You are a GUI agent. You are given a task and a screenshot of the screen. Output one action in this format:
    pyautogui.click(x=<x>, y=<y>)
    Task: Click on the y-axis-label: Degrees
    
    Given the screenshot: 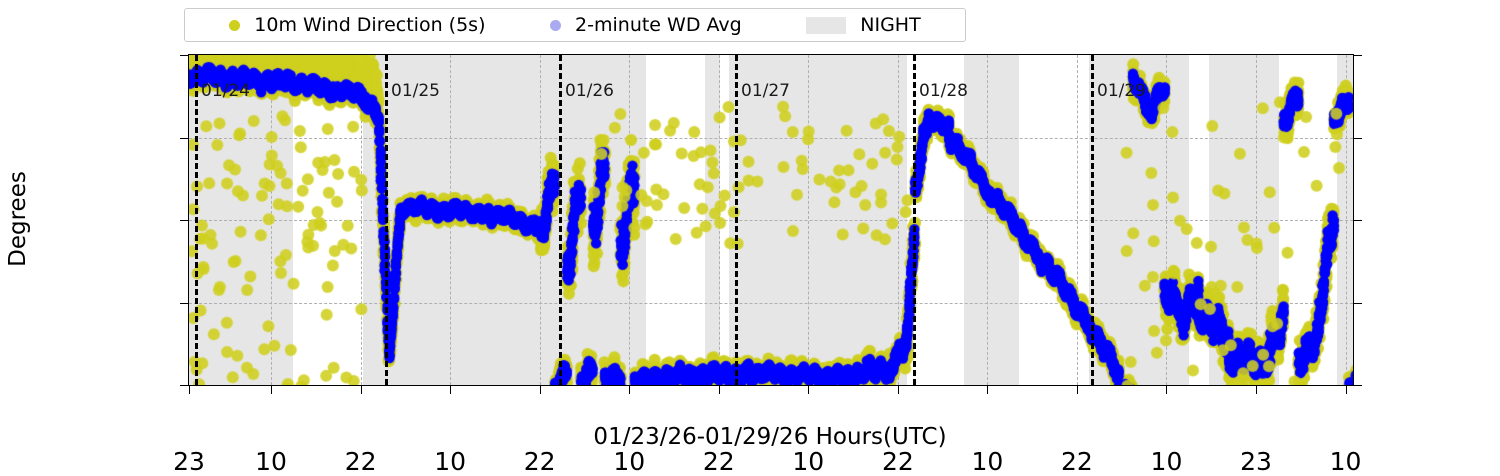 What is the action you would take?
    pyautogui.click(x=18, y=219)
    